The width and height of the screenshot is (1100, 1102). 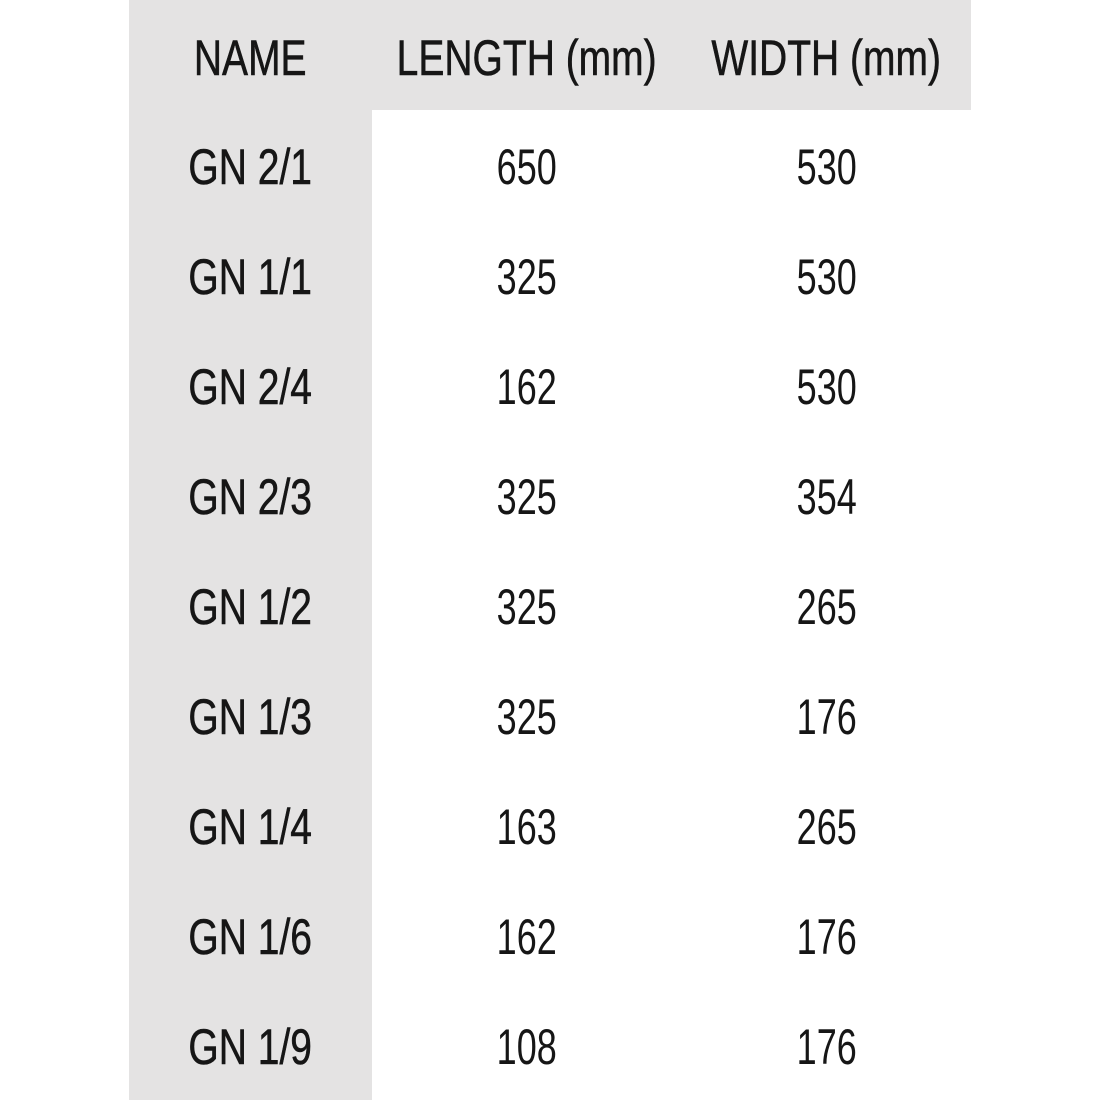 I want to click on cell-text: 650, so click(x=527, y=167).